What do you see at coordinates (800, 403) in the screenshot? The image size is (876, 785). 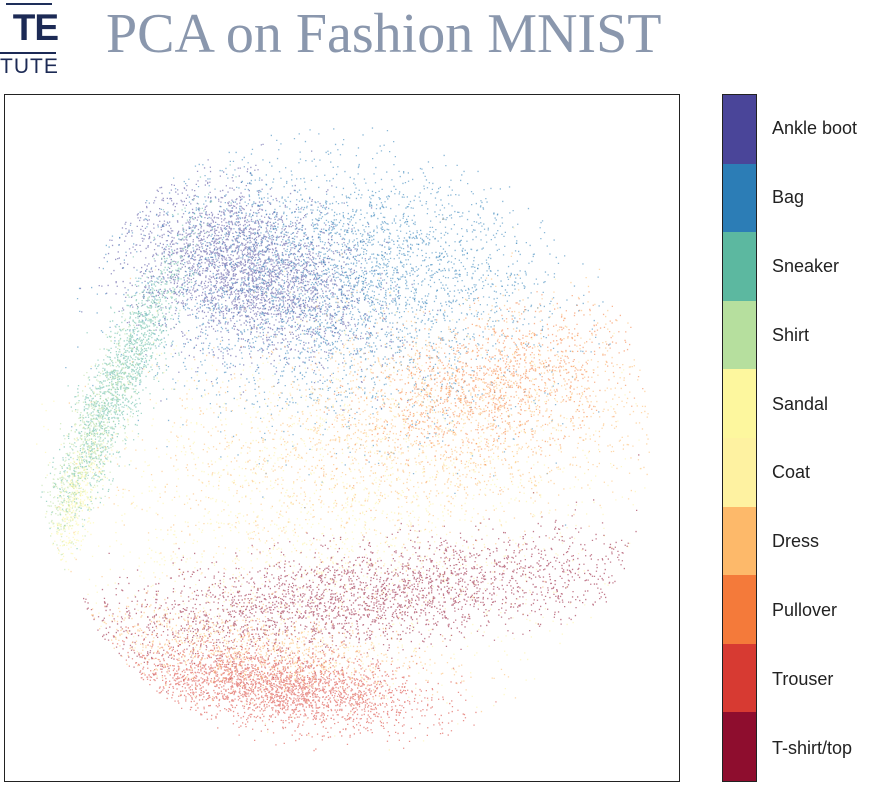 I see `colorbar-label-sandal: Sandal` at bounding box center [800, 403].